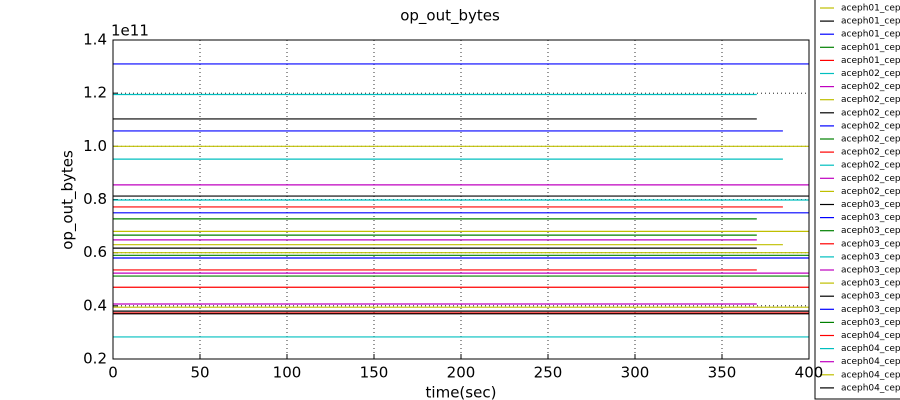 The width and height of the screenshot is (900, 400). I want to click on y-axis-label: op_out_bytes, so click(68, 200).